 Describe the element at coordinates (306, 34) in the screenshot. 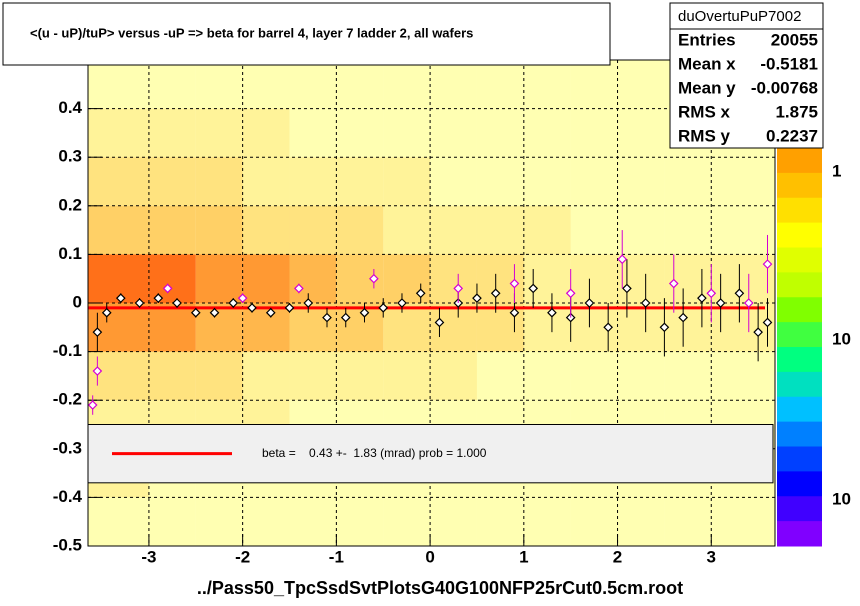

I see `title-box` at that location.